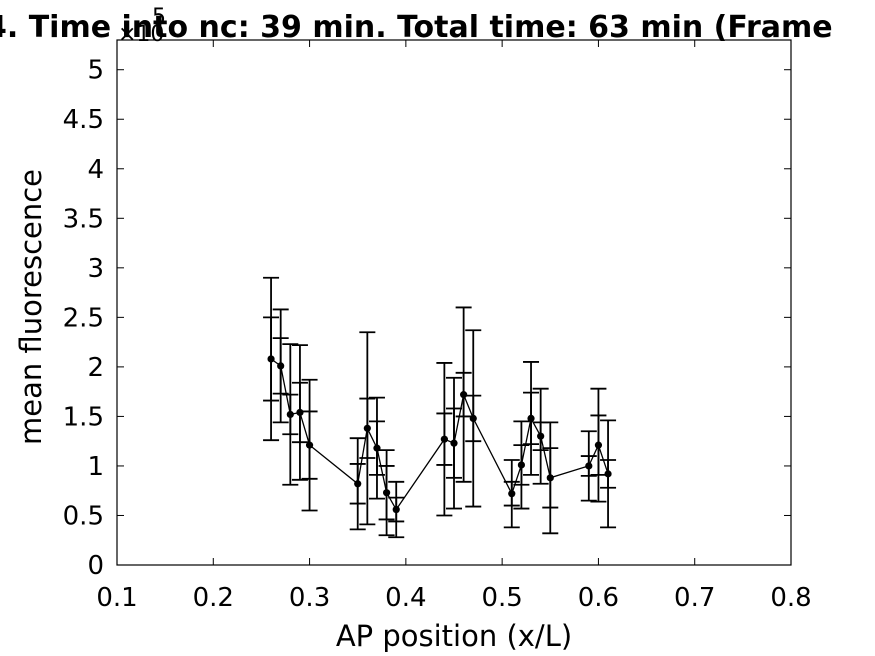 Image resolution: width=875 pixels, height=656 pixels. I want to click on y-axis-label: mean fluorescence, so click(31, 307).